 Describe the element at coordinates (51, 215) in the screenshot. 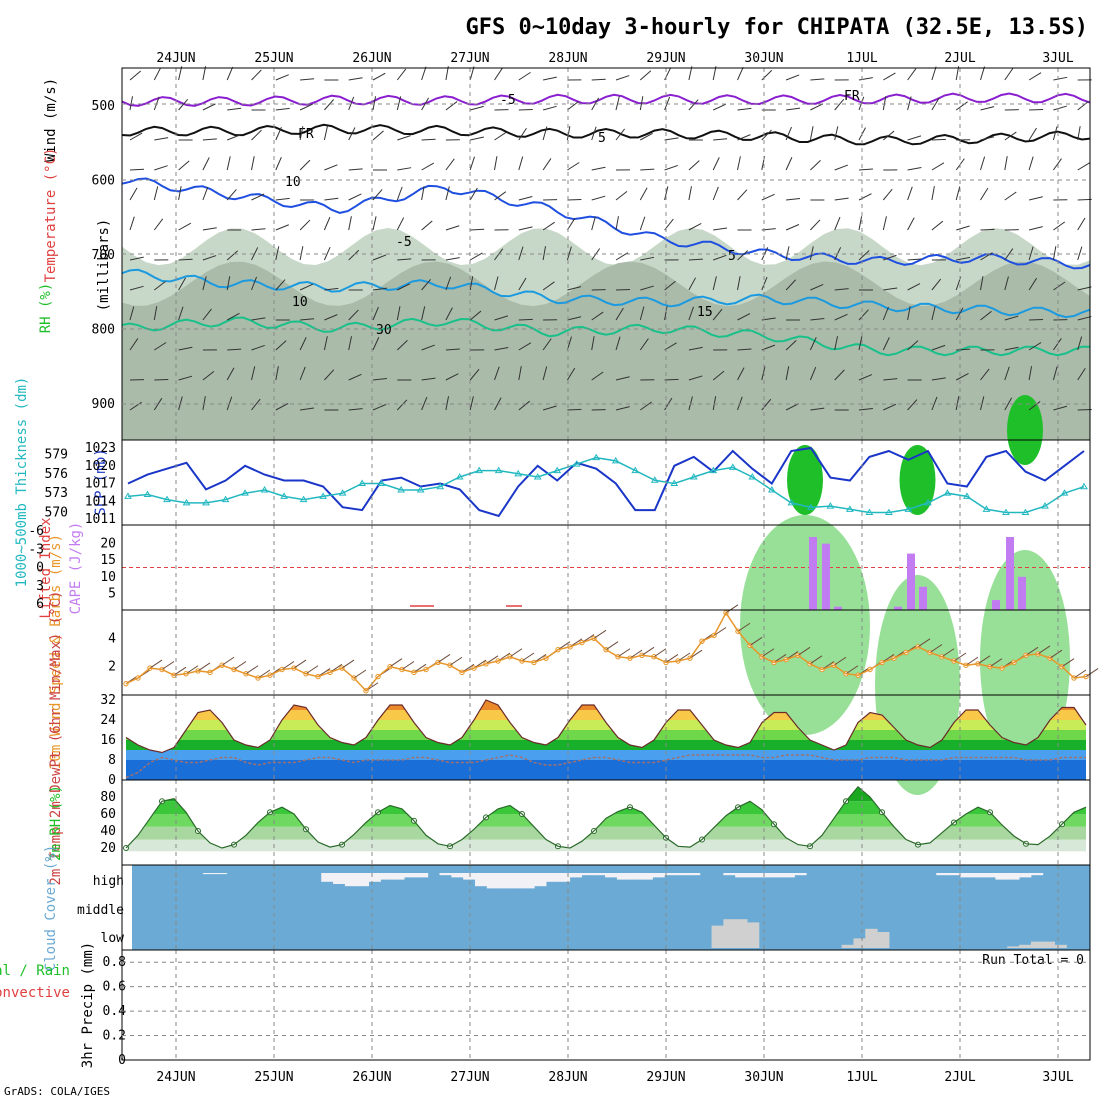

I see `temperature-side-label: Temperature (°C)` at that location.